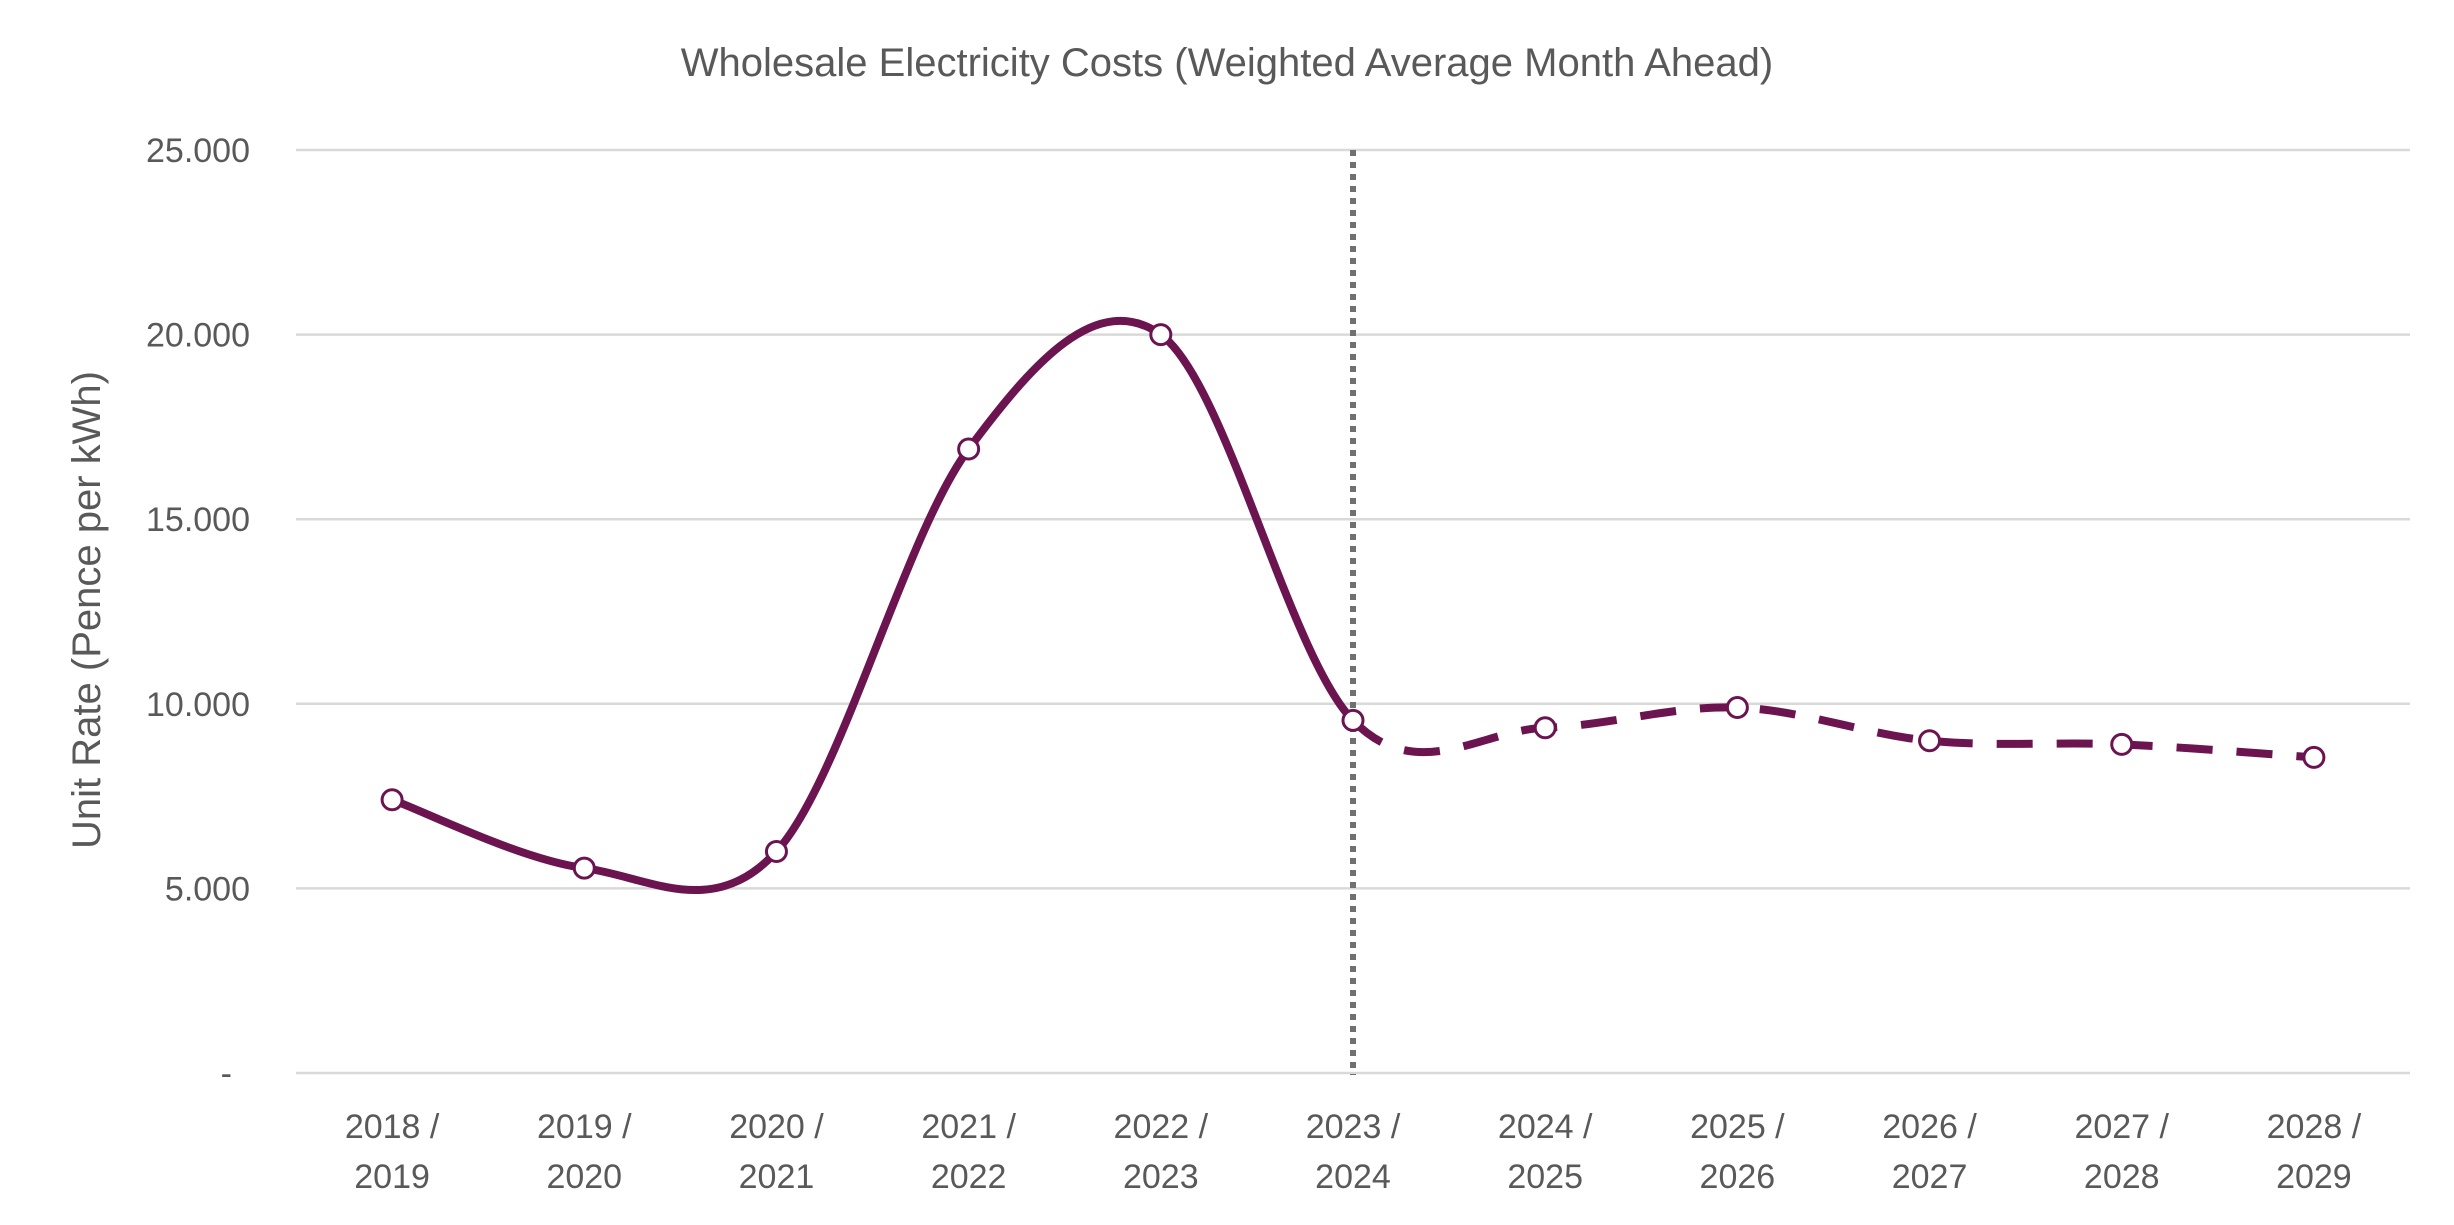 Image resolution: width=2454 pixels, height=1225 pixels. Describe the element at coordinates (198, 336) in the screenshot. I see `y-tick-label: 20.000` at that location.